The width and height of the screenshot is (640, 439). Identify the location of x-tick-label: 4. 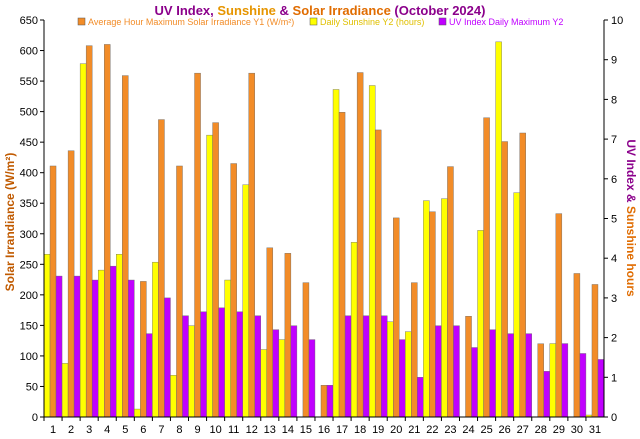
(107, 430).